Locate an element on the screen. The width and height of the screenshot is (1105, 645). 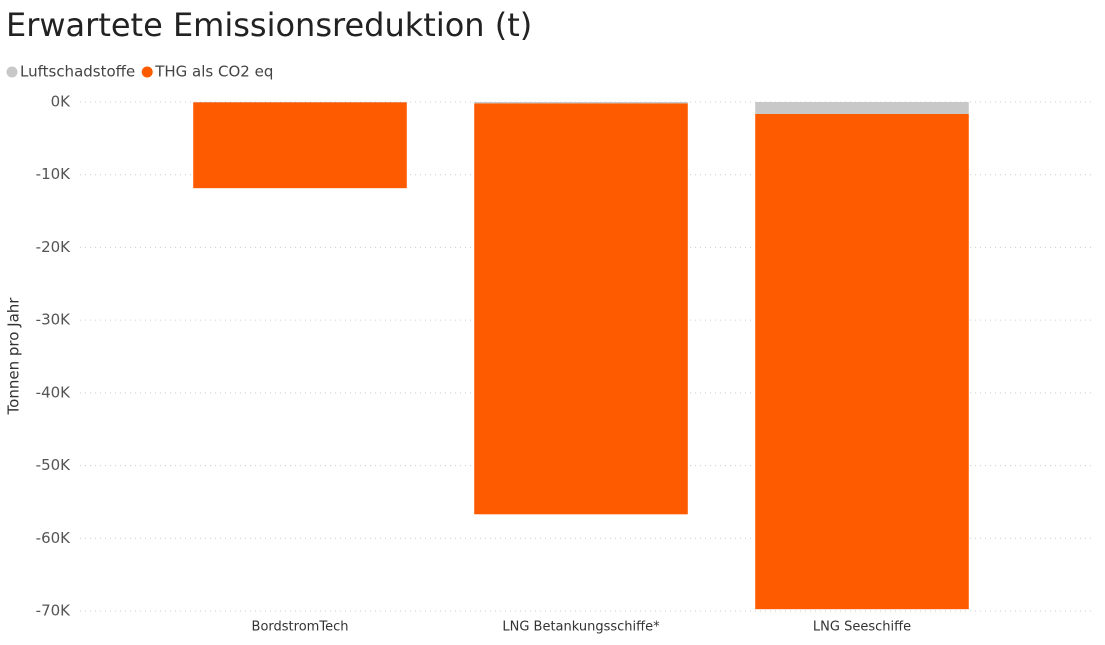
y-tick-label: -10K is located at coordinates (53, 174).